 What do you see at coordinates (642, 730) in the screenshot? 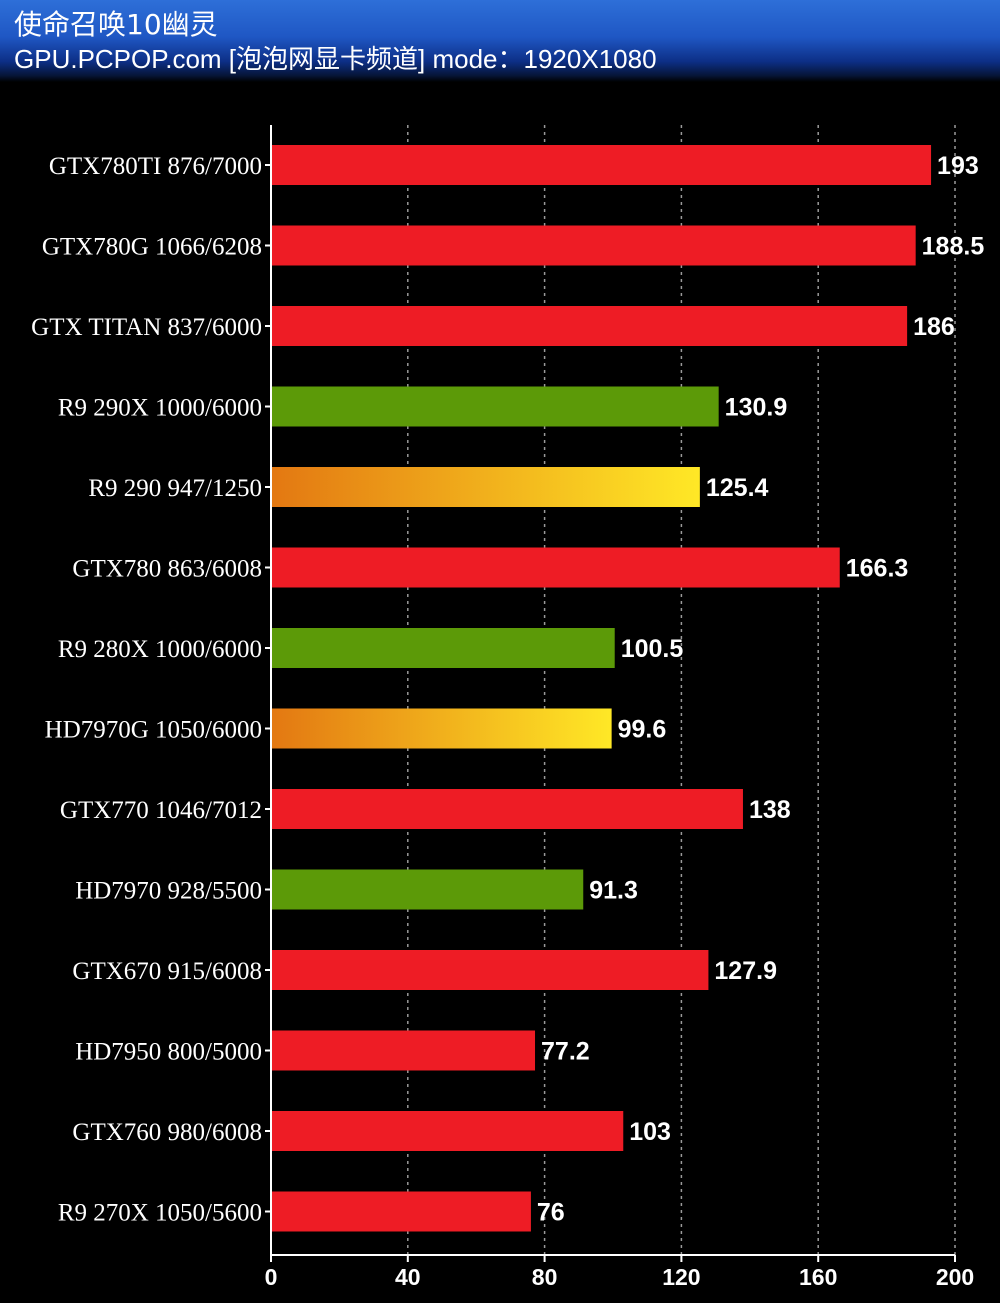
I see `value-label: 99.6` at bounding box center [642, 730].